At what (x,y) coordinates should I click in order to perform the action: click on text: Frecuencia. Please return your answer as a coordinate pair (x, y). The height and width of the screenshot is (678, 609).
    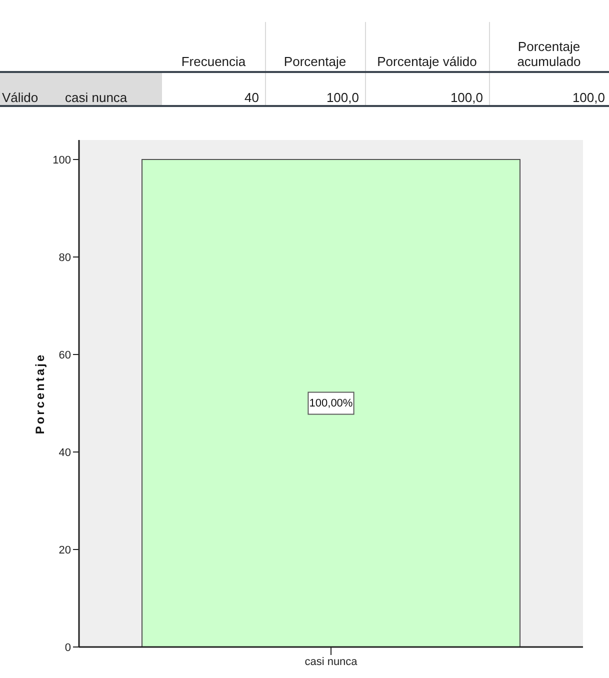
    Looking at the image, I should click on (213, 61).